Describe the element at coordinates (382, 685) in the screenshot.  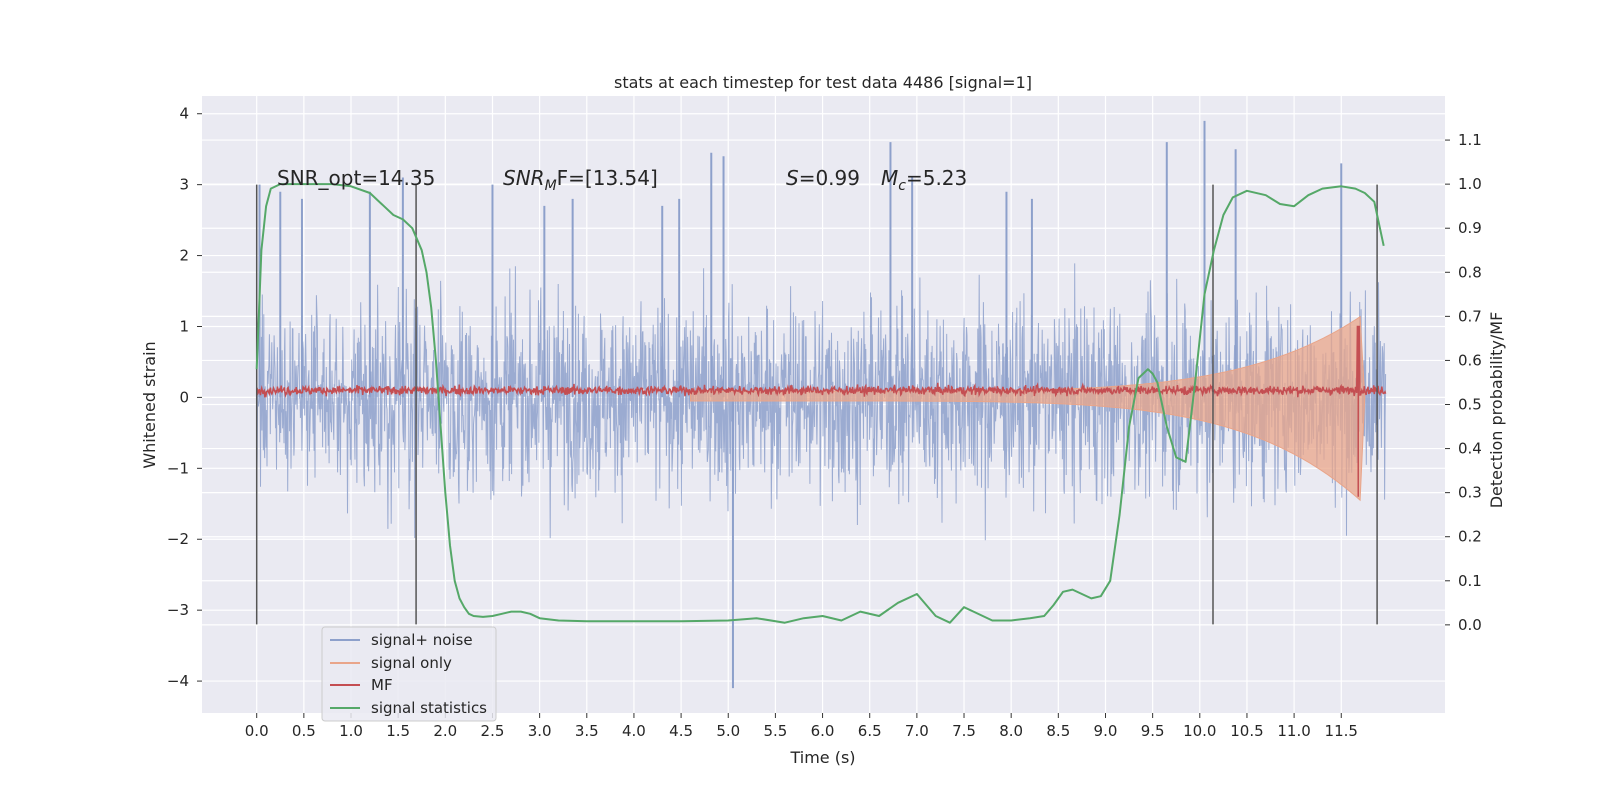
I see `legend-label-mf: MF` at that location.